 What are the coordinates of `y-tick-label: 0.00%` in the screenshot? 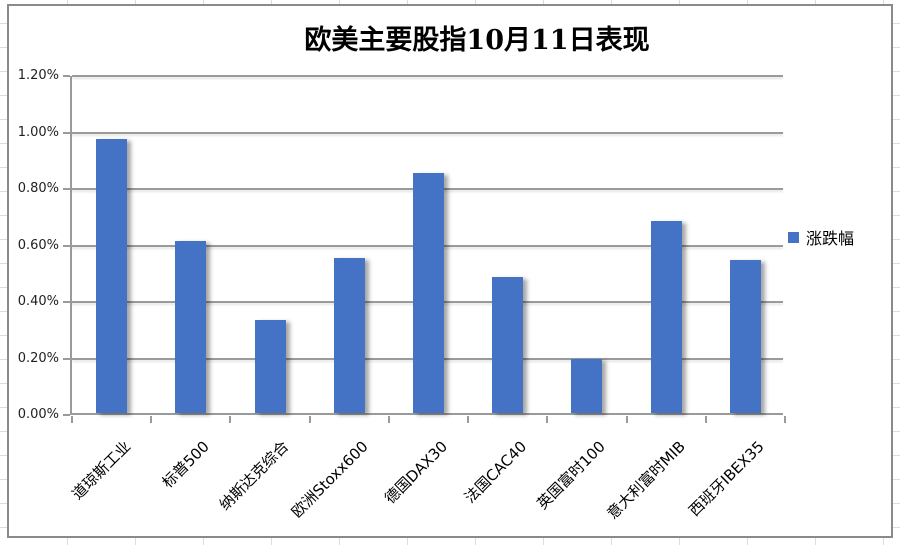 It's located at (38, 414).